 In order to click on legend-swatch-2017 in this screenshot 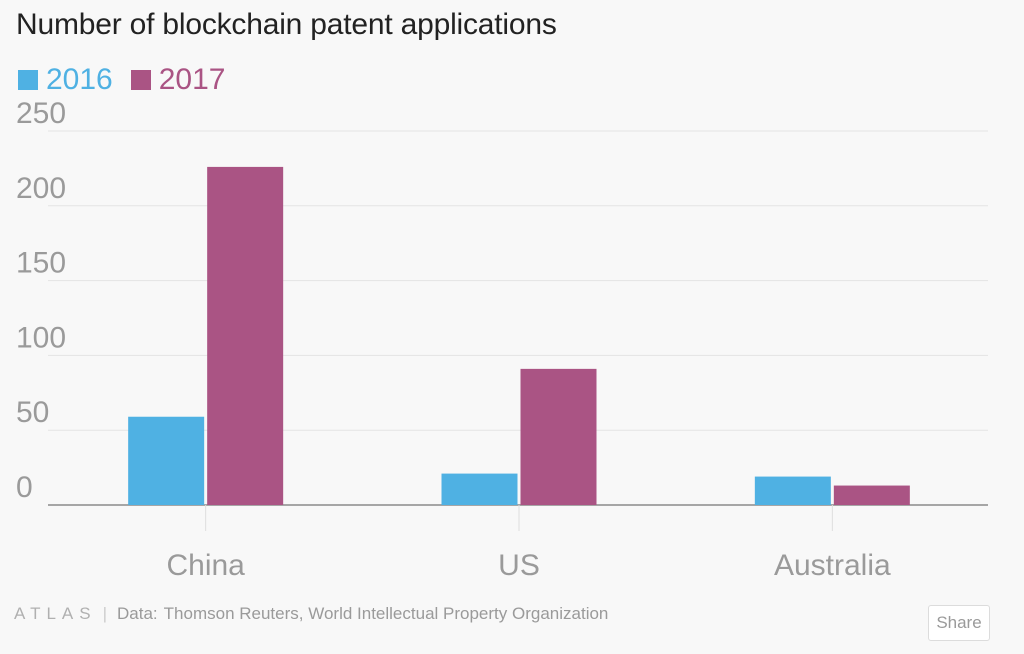, I will do `click(140, 80)`.